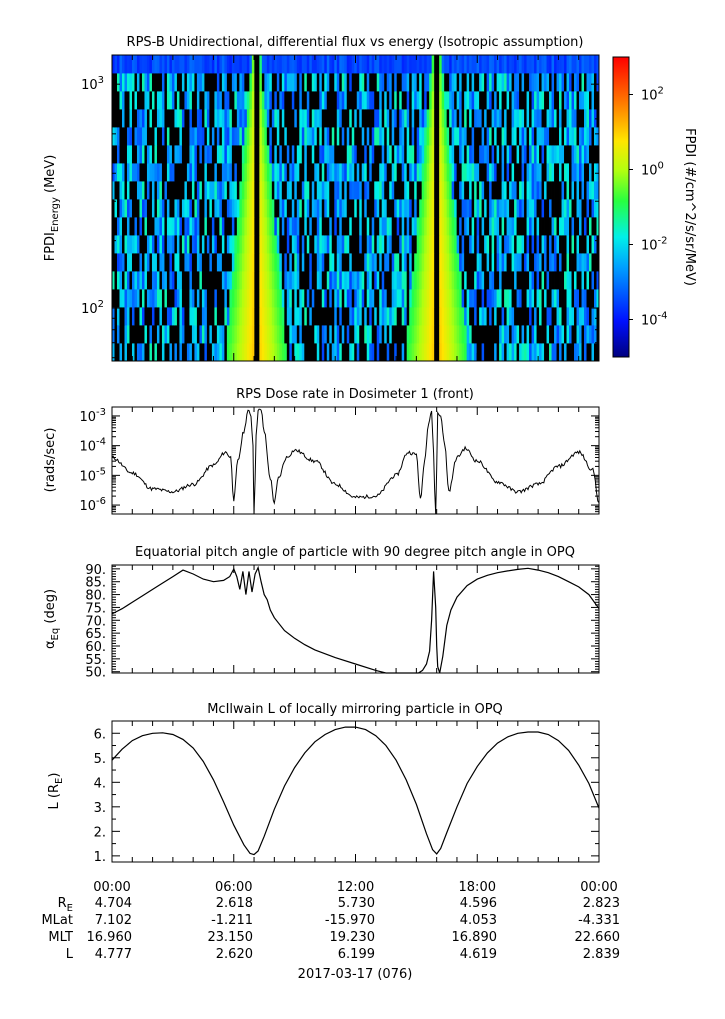 This screenshot has width=725, height=1019. What do you see at coordinates (60, 937) in the screenshot?
I see `ephemeris-row-label: MLT` at bounding box center [60, 937].